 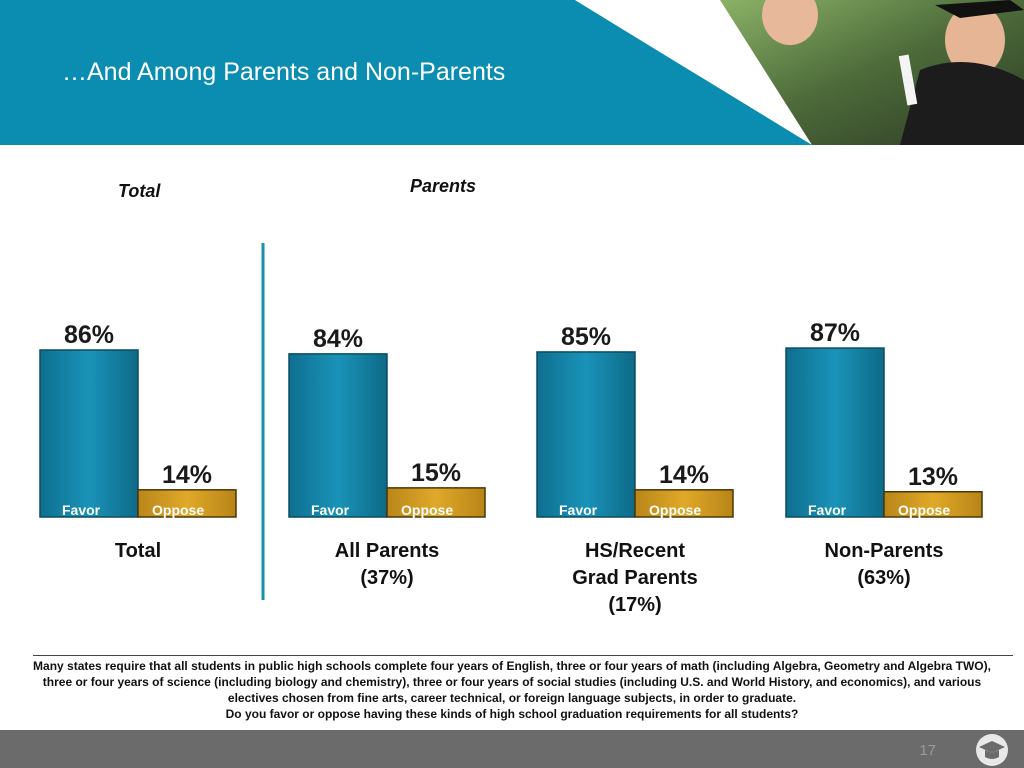 I want to click on graduation-cap-icon, so click(x=992, y=750).